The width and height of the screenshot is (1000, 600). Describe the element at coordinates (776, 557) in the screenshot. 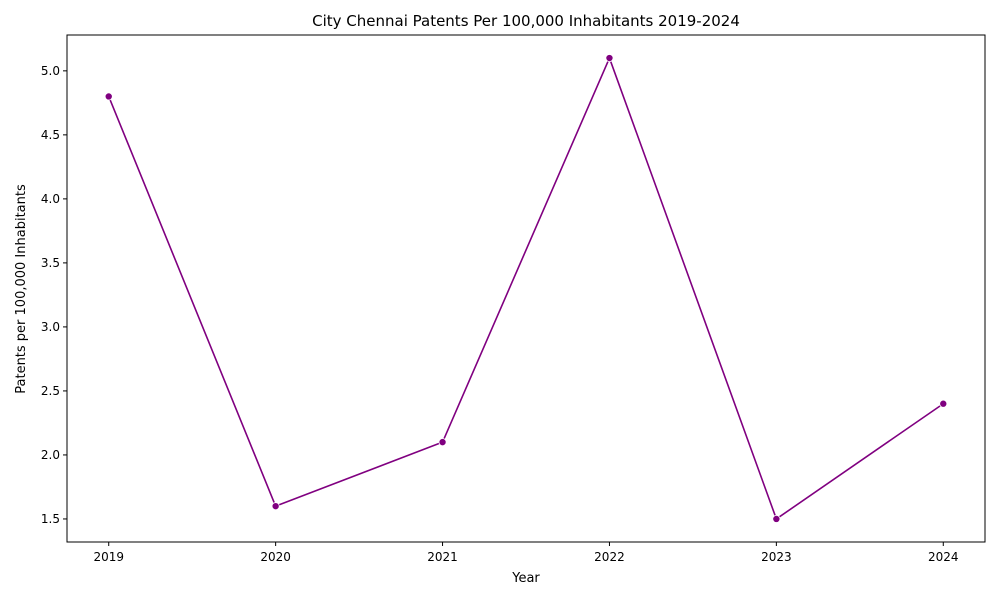

I see `x-tick-label: 2023` at that location.